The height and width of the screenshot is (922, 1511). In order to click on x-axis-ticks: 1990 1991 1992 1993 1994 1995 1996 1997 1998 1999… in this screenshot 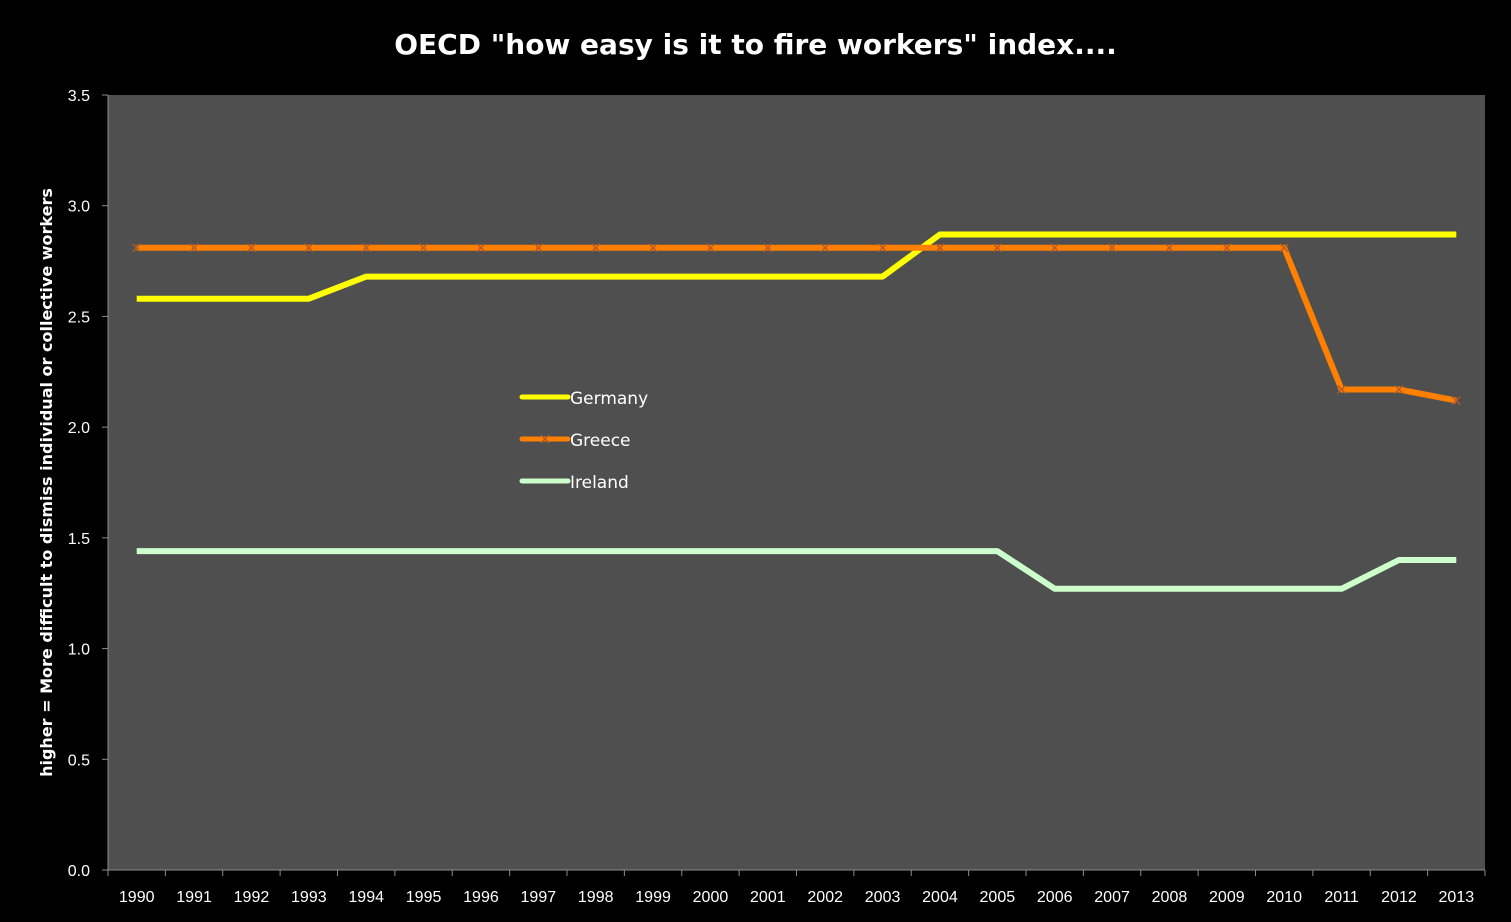, I will do `click(796, 888)`.